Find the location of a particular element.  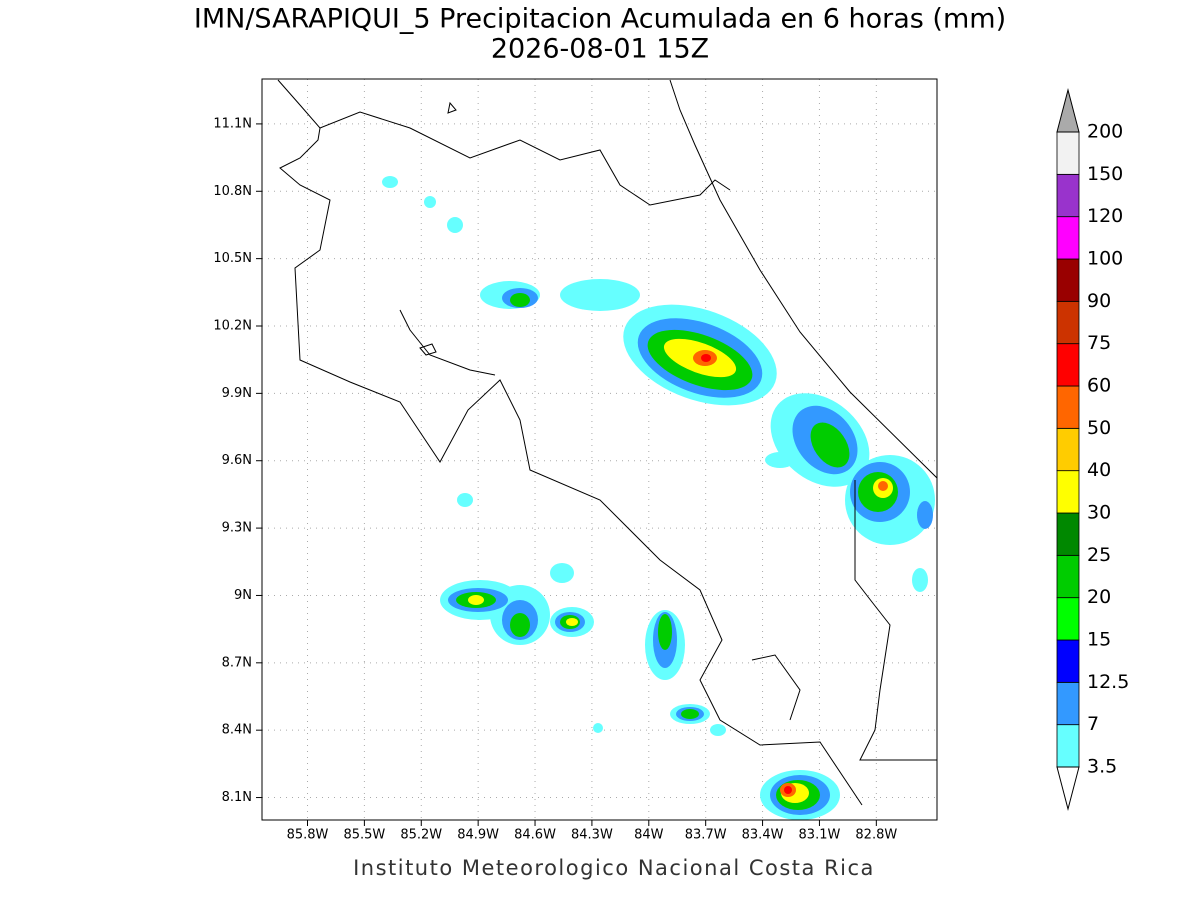

lon-tick-label: 85.5W is located at coordinates (364, 835).